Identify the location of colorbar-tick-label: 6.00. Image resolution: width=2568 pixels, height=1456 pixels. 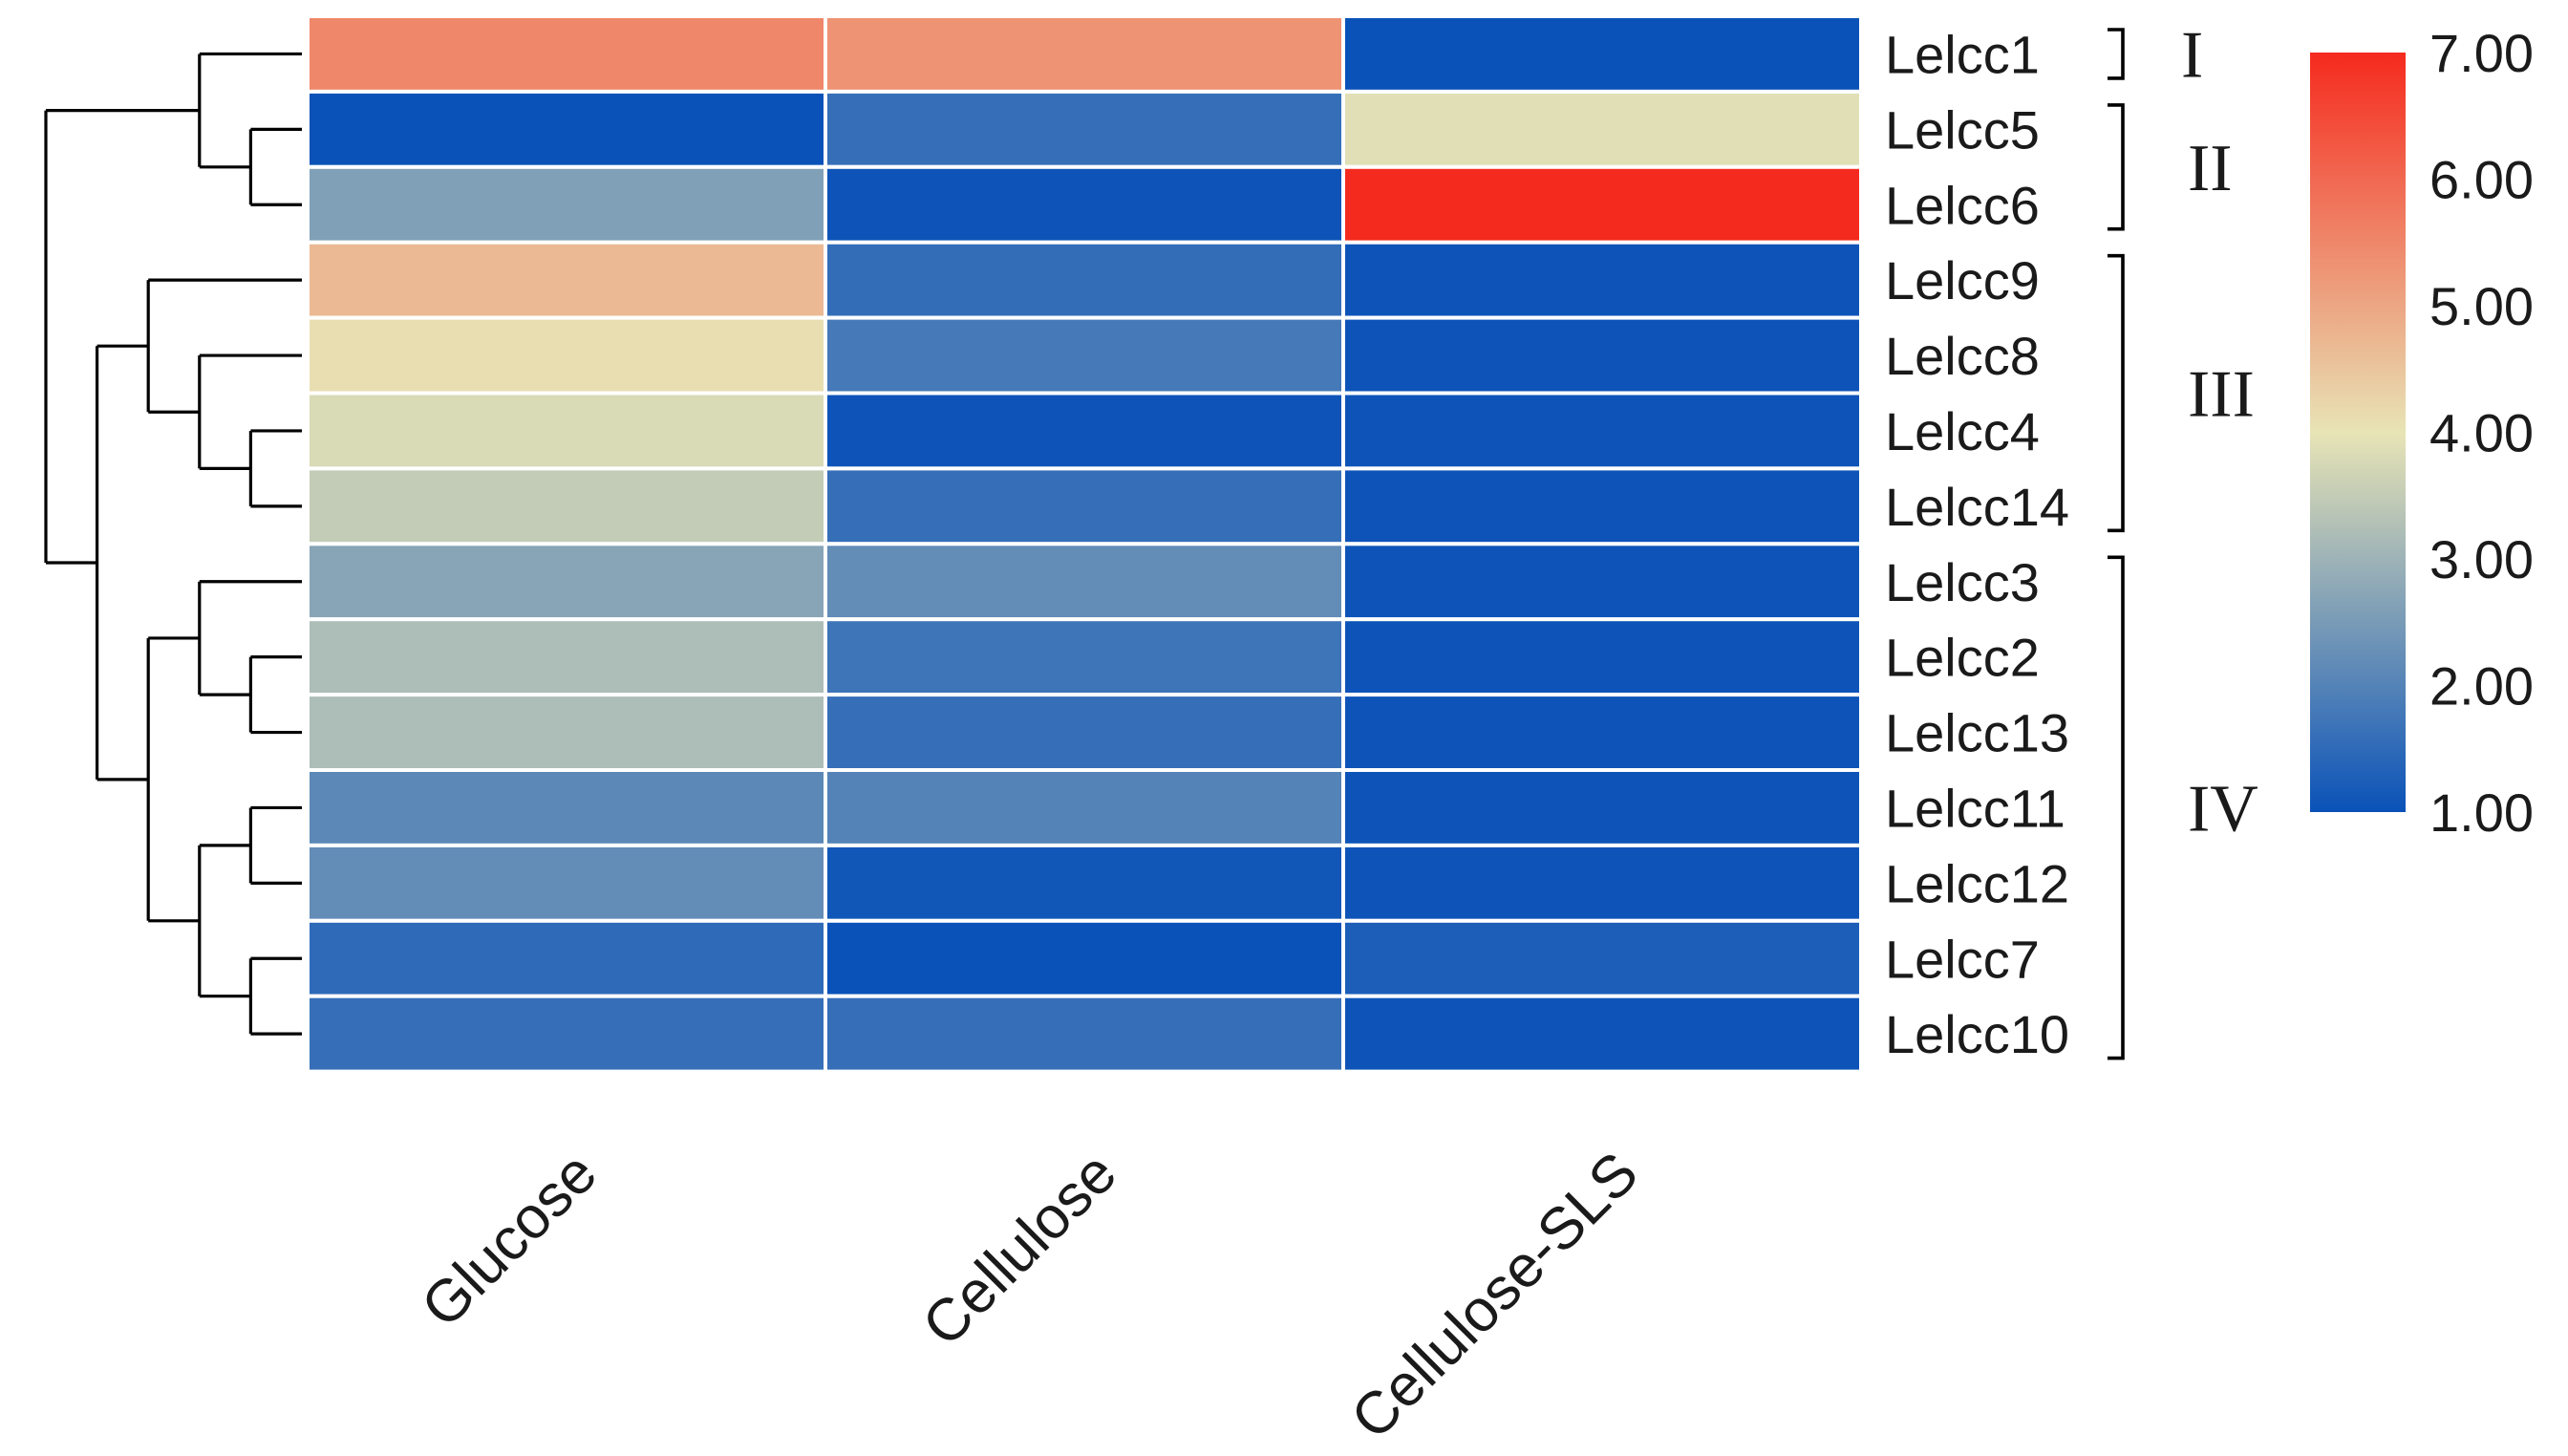
(2481, 180).